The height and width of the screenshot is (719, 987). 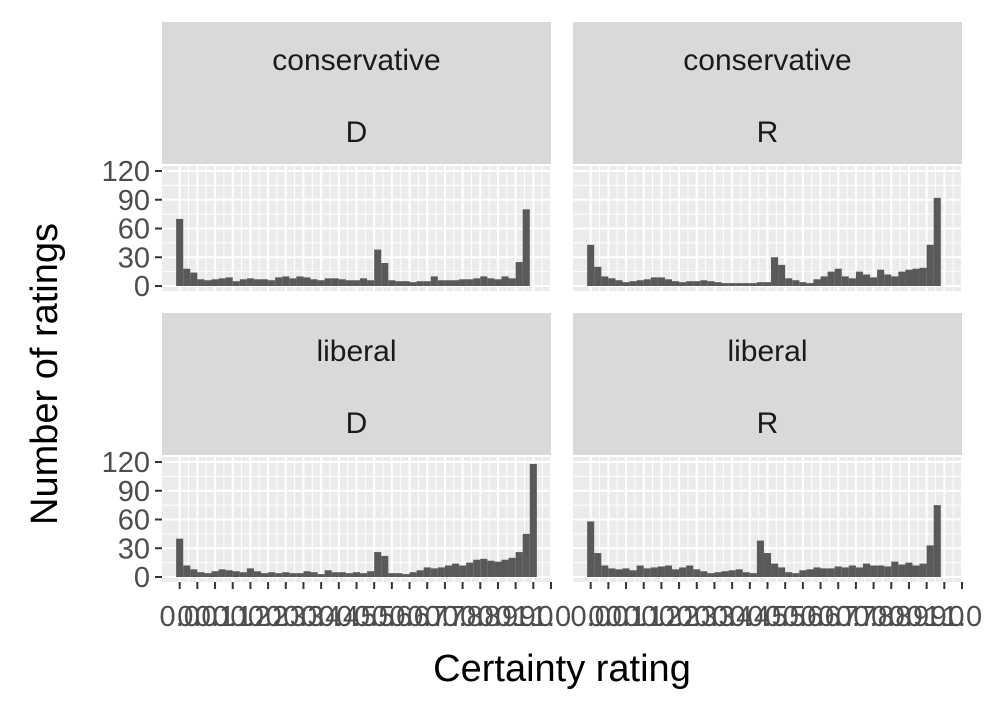 What do you see at coordinates (134, 521) in the screenshot?
I see `y-tick-label: 60` at bounding box center [134, 521].